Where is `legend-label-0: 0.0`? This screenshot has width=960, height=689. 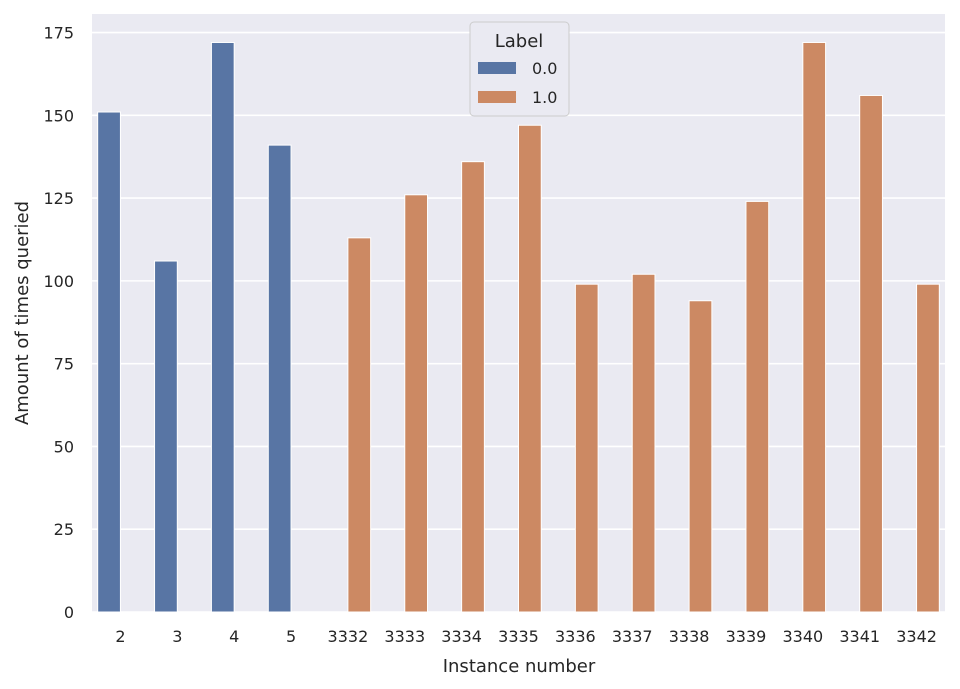
legend-label-0: 0.0 is located at coordinates (544, 68).